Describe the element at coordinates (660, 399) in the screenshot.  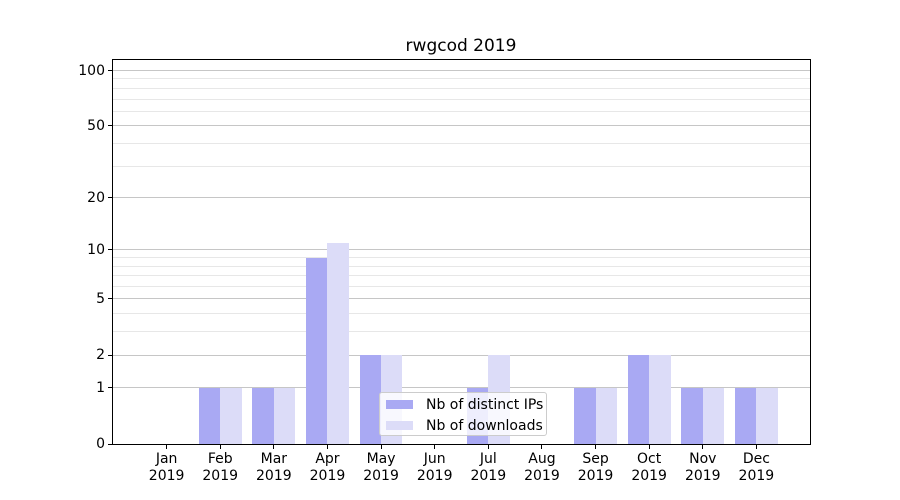
I see `bar-downloads-oct` at that location.